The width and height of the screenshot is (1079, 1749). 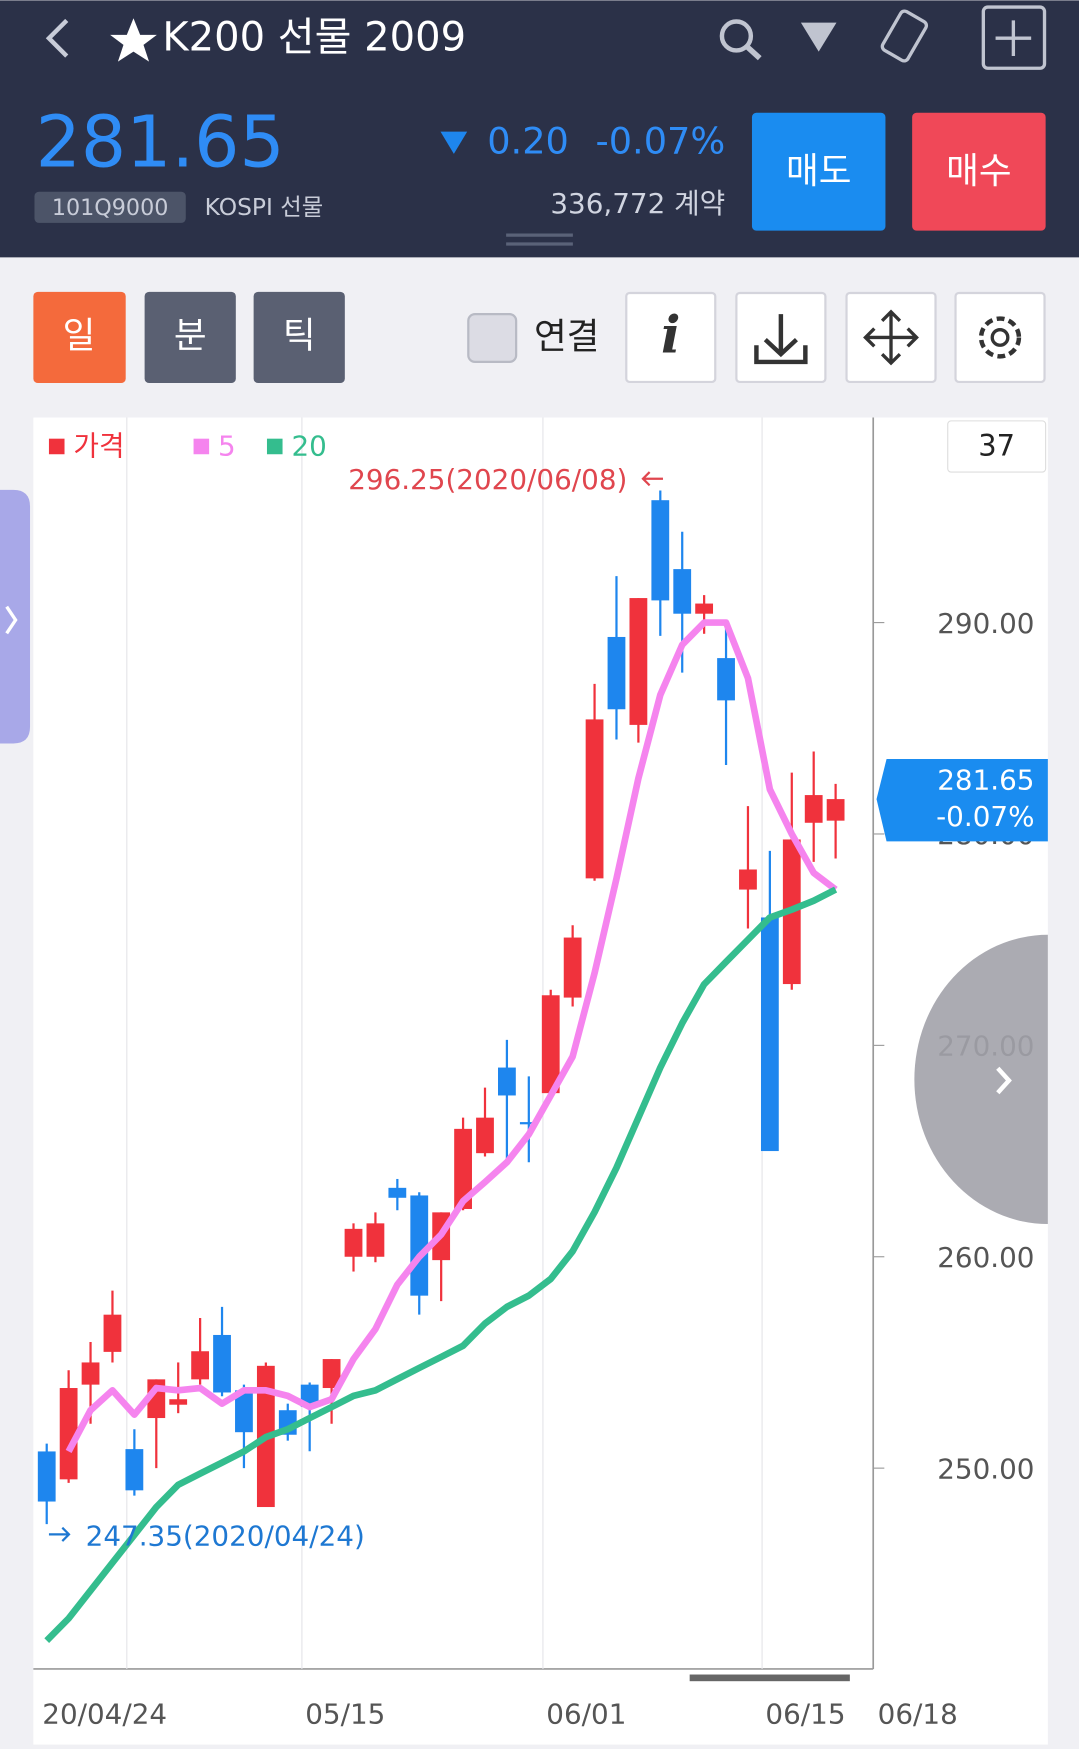 I want to click on code-badge, so click(x=110, y=207).